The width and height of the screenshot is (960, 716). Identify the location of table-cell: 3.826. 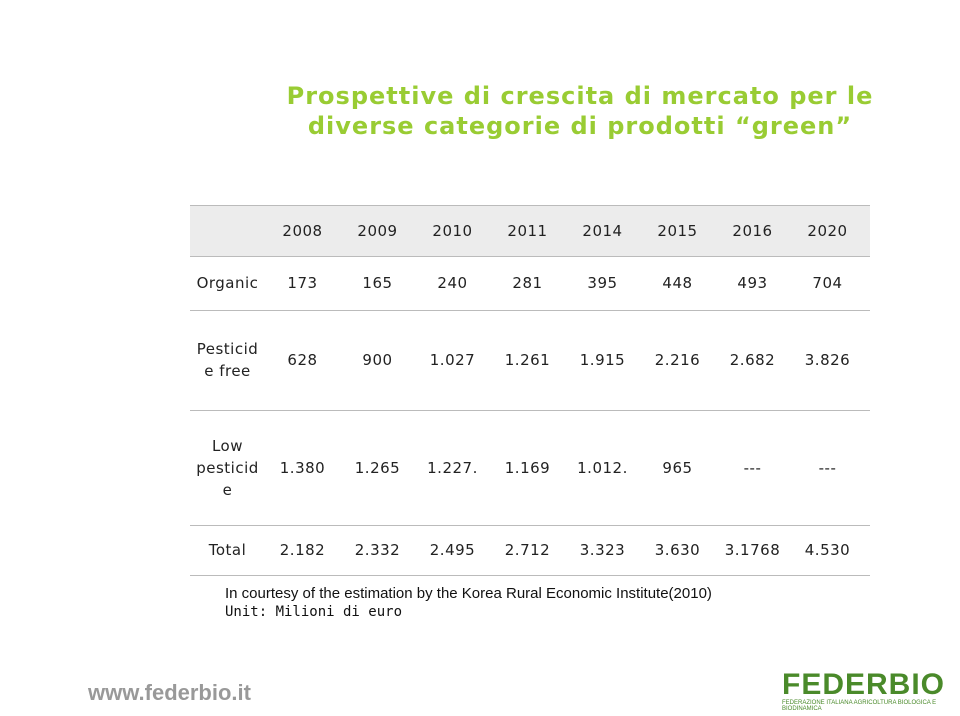
(827, 360).